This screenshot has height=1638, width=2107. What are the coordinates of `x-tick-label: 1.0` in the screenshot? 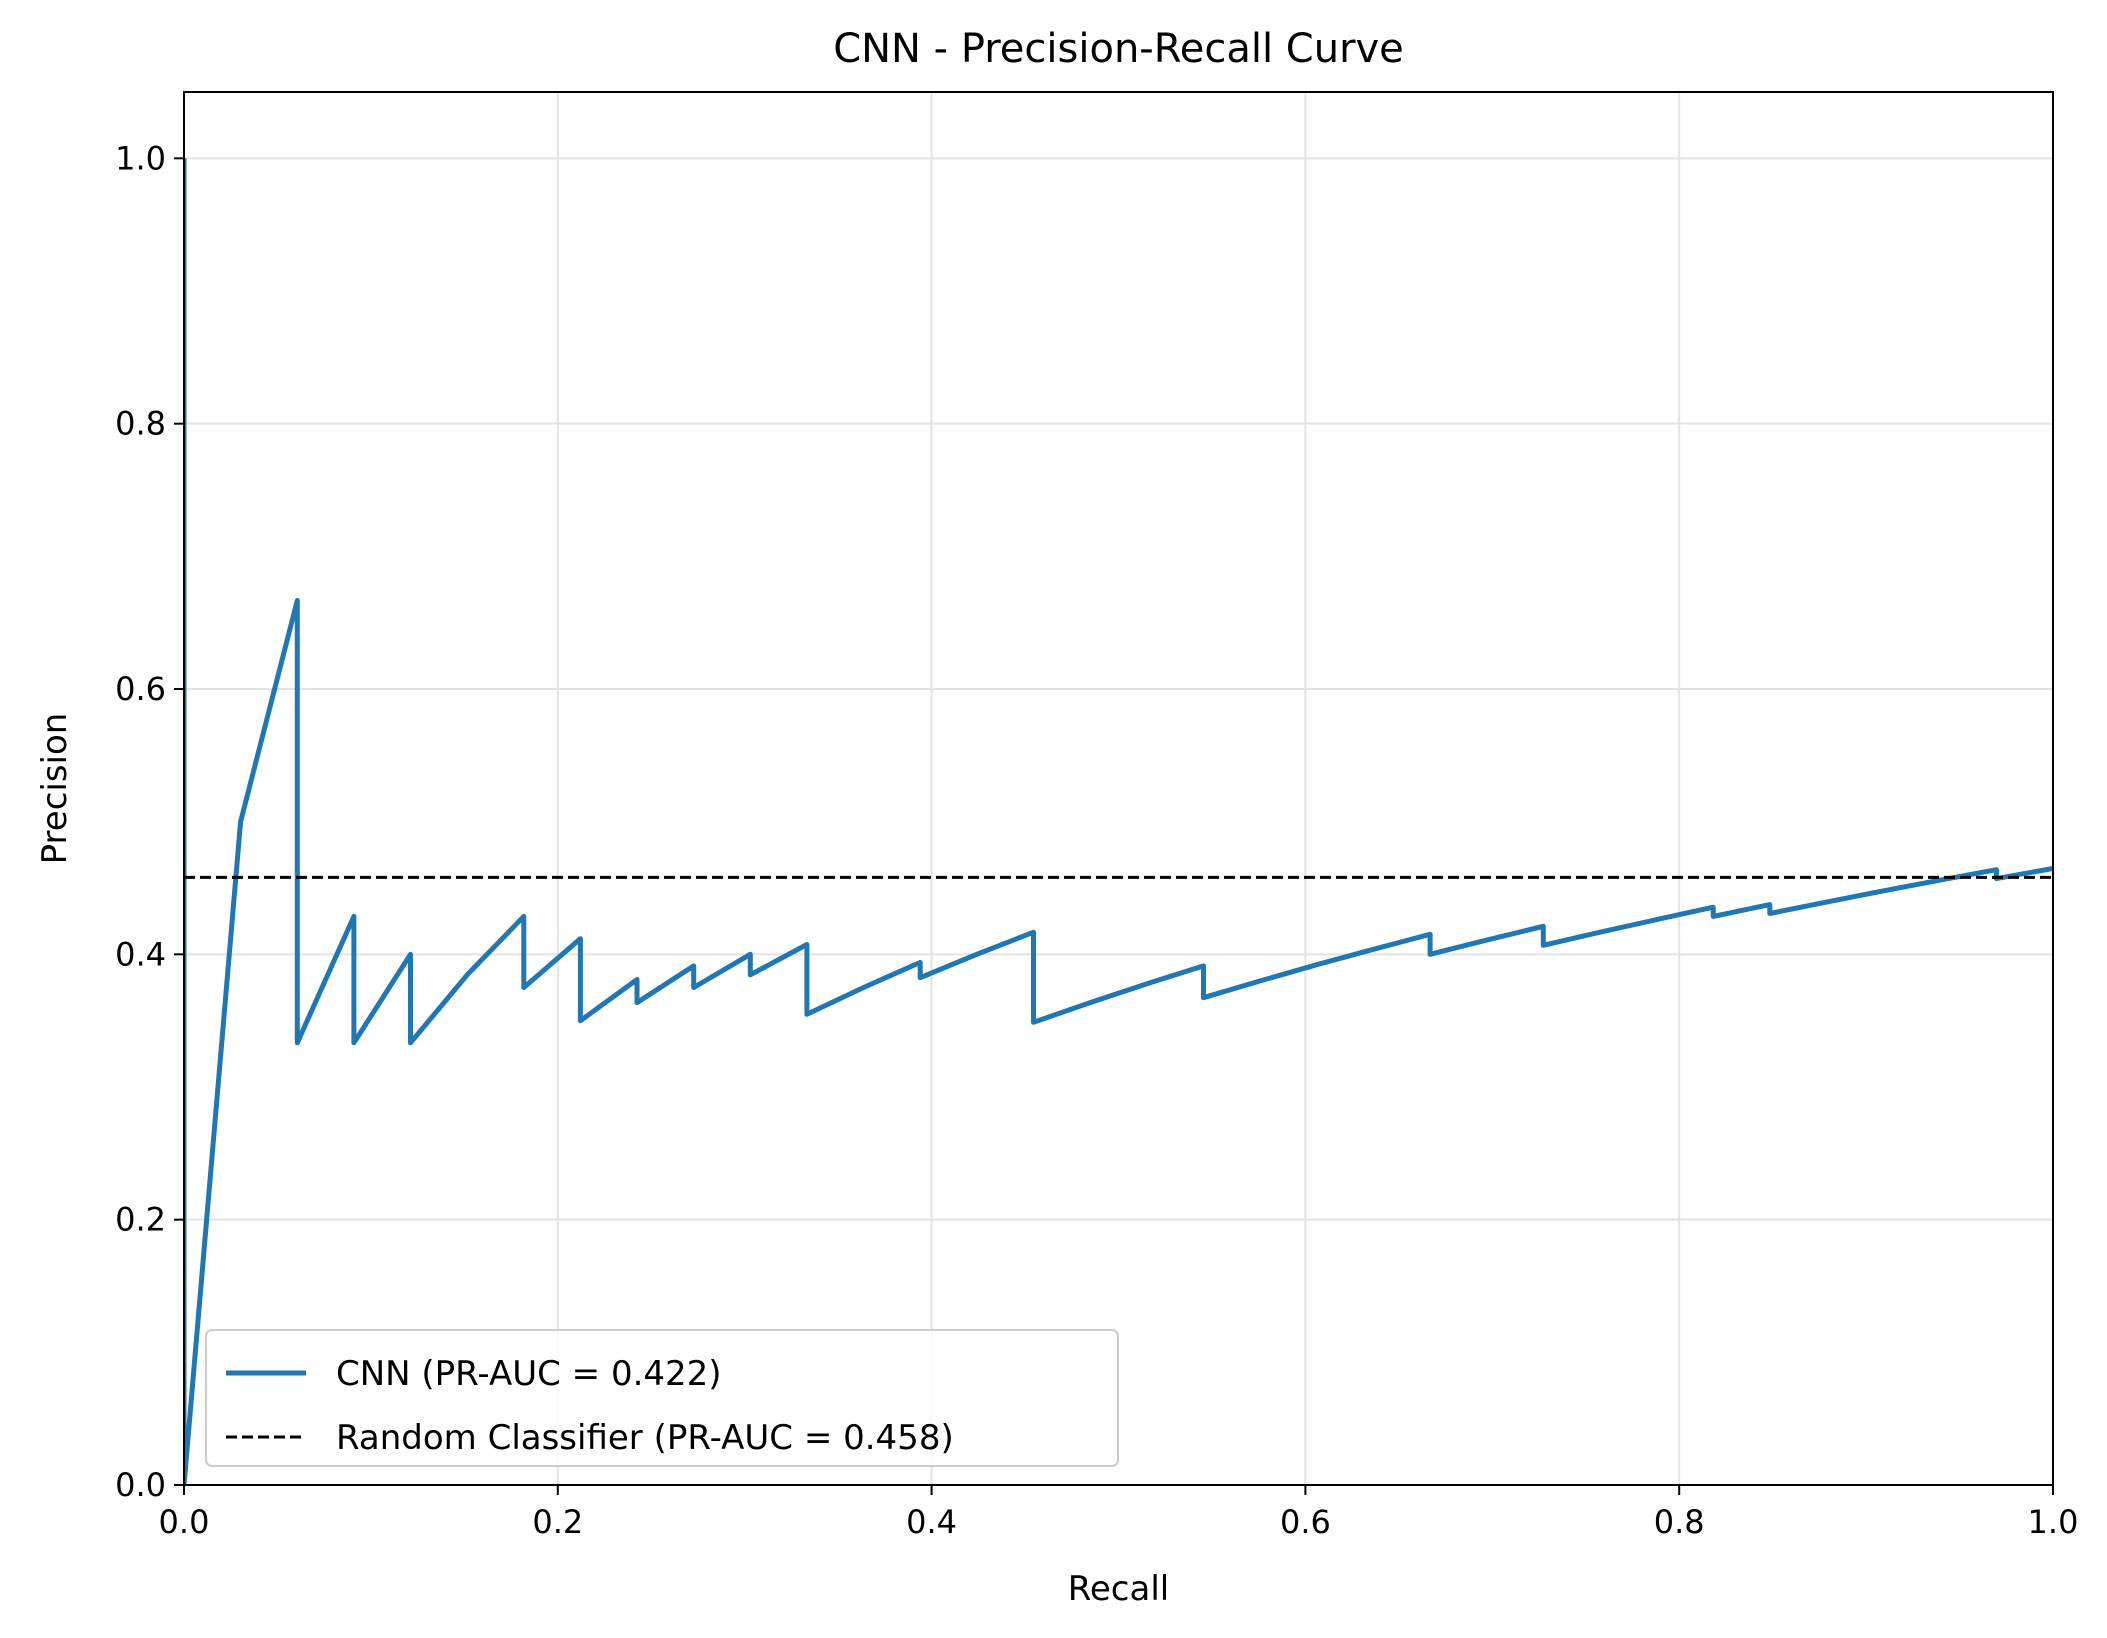 It's located at (2053, 1522).